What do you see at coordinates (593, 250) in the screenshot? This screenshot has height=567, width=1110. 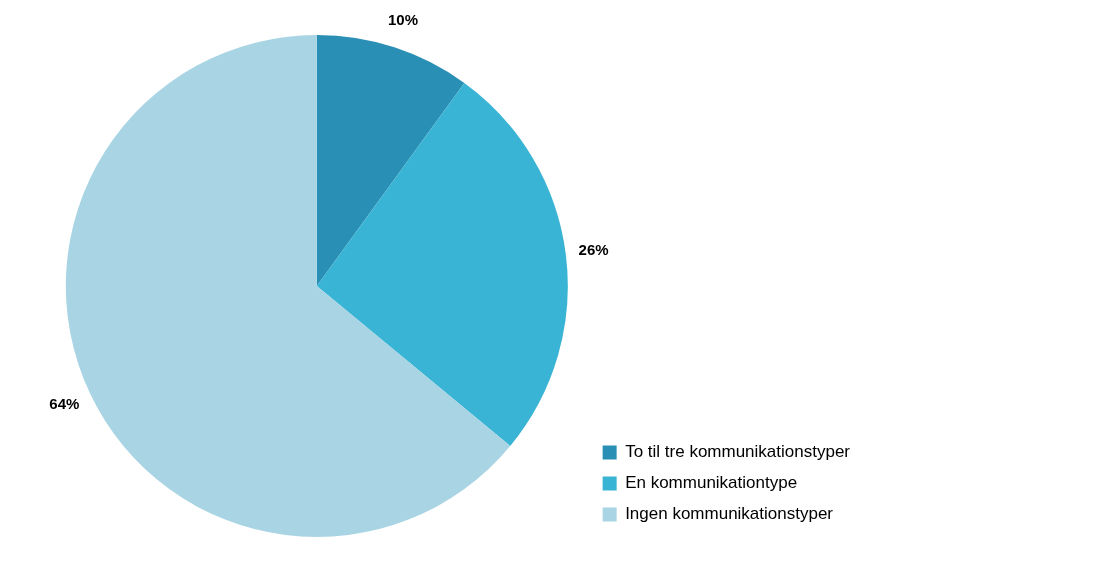 I see `data-label: 26%` at bounding box center [593, 250].